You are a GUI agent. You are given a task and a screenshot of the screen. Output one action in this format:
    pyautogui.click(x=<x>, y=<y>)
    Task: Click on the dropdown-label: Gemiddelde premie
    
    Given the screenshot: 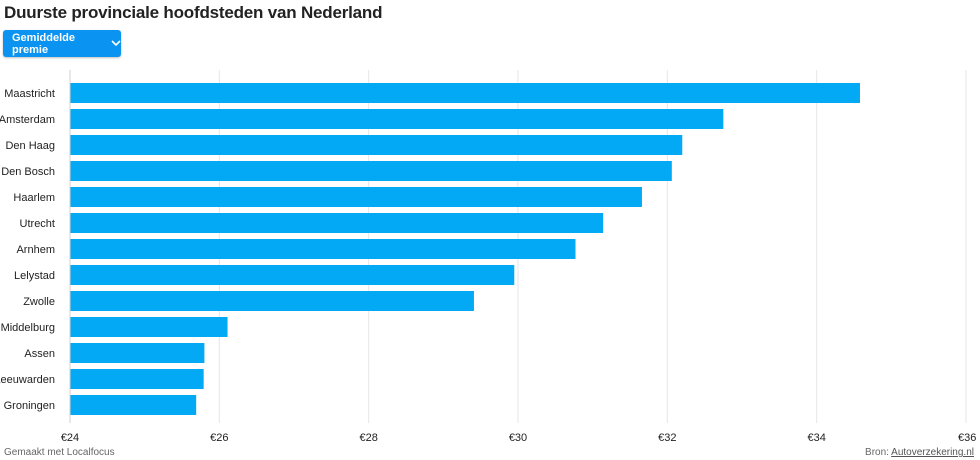 What is the action you would take?
    pyautogui.click(x=43, y=43)
    